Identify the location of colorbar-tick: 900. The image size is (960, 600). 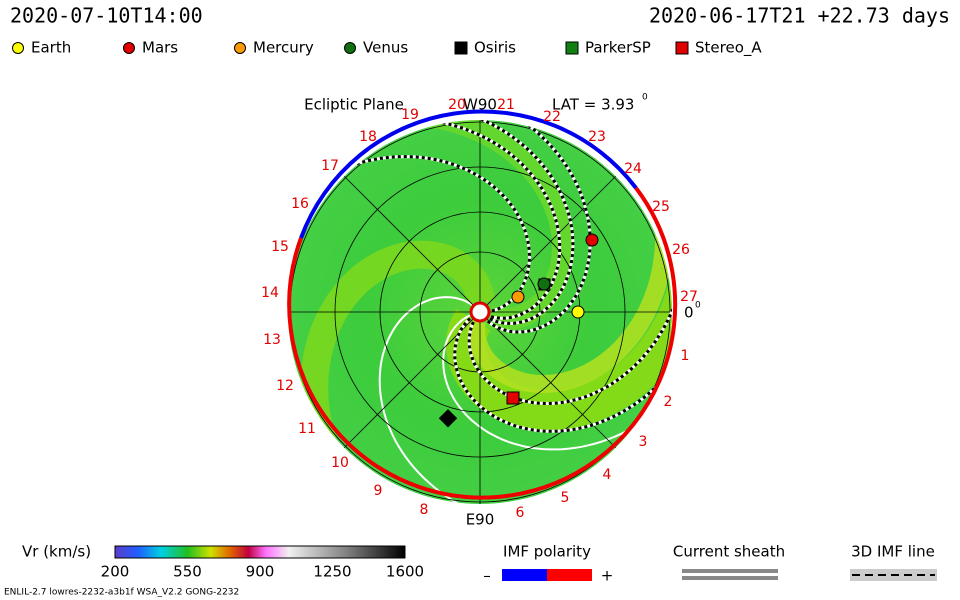
(260, 572).